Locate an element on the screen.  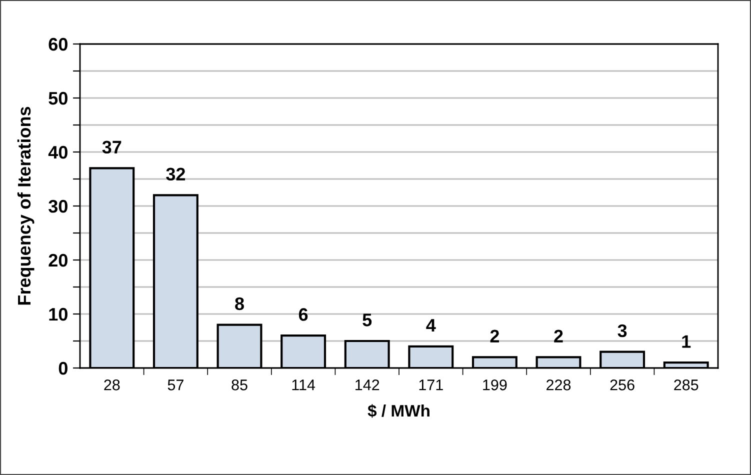
y-tick-label: 30 is located at coordinates (58, 206).